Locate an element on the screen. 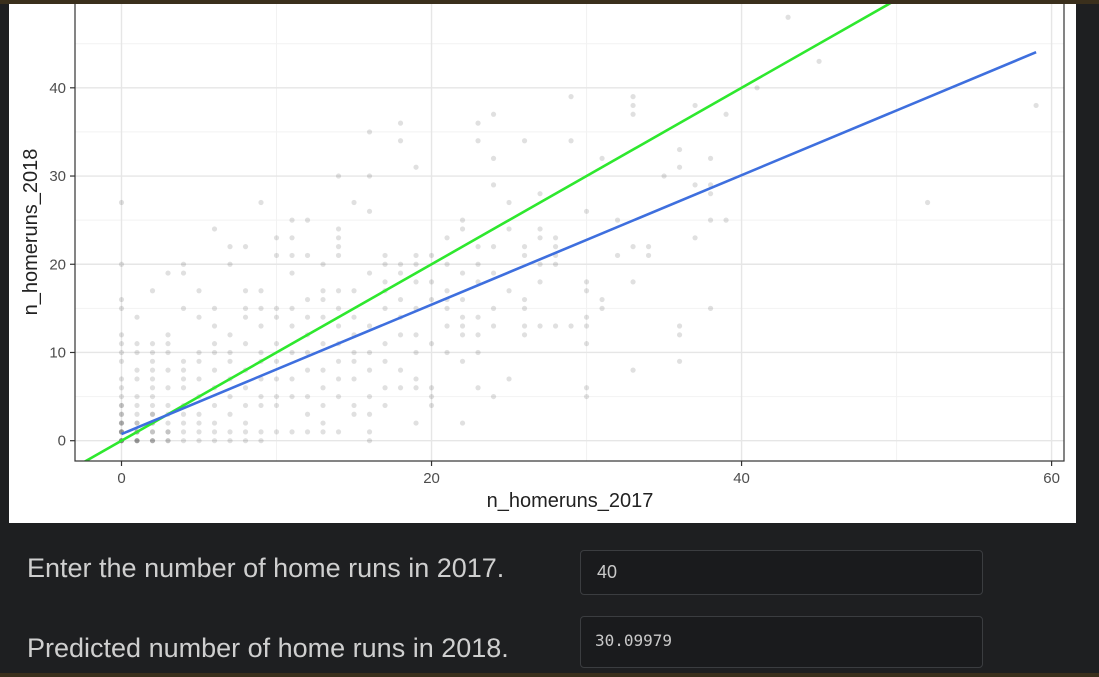 The image size is (1099, 677). home-runs-2017-label: Enter the number of home runs in 2017. is located at coordinates (266, 568).